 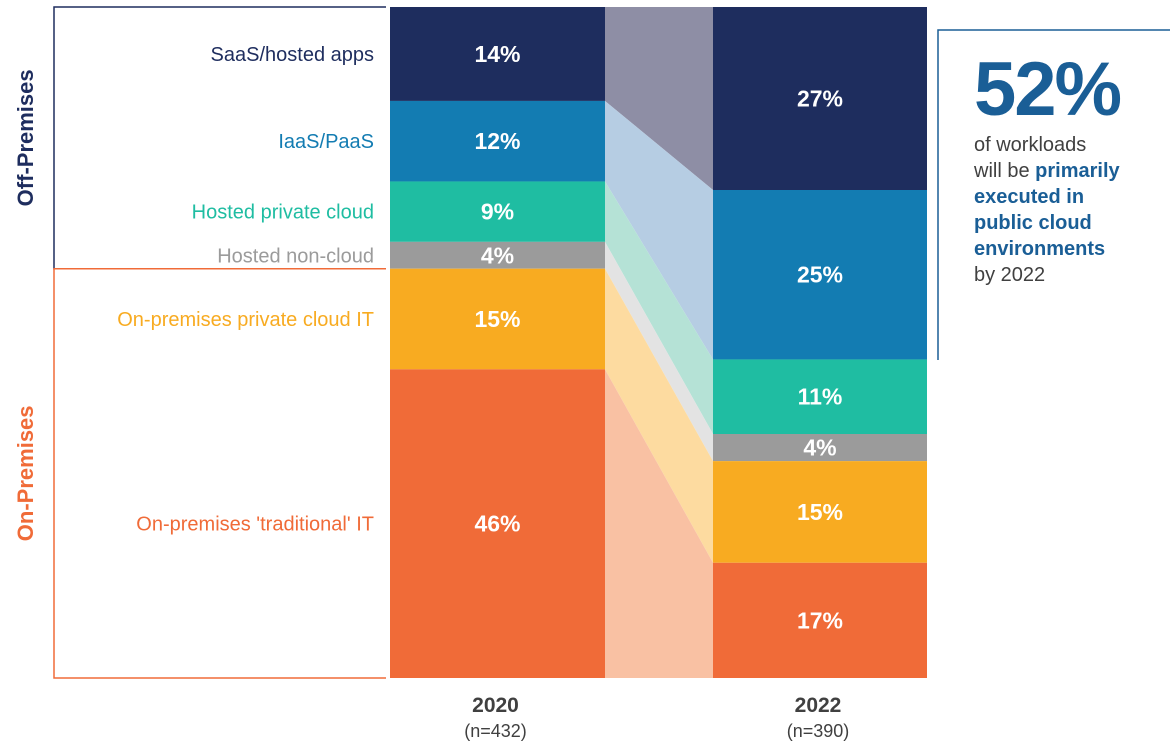 What do you see at coordinates (1077, 171) in the screenshot?
I see `callout-line-2-bold: primarily` at bounding box center [1077, 171].